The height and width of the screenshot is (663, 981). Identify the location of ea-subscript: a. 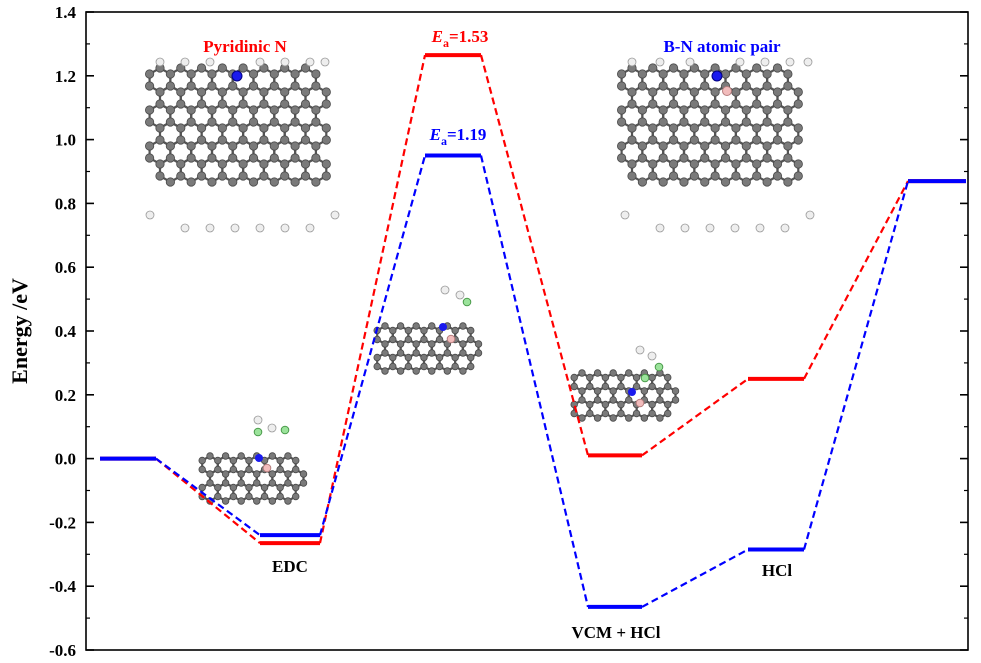
(444, 141).